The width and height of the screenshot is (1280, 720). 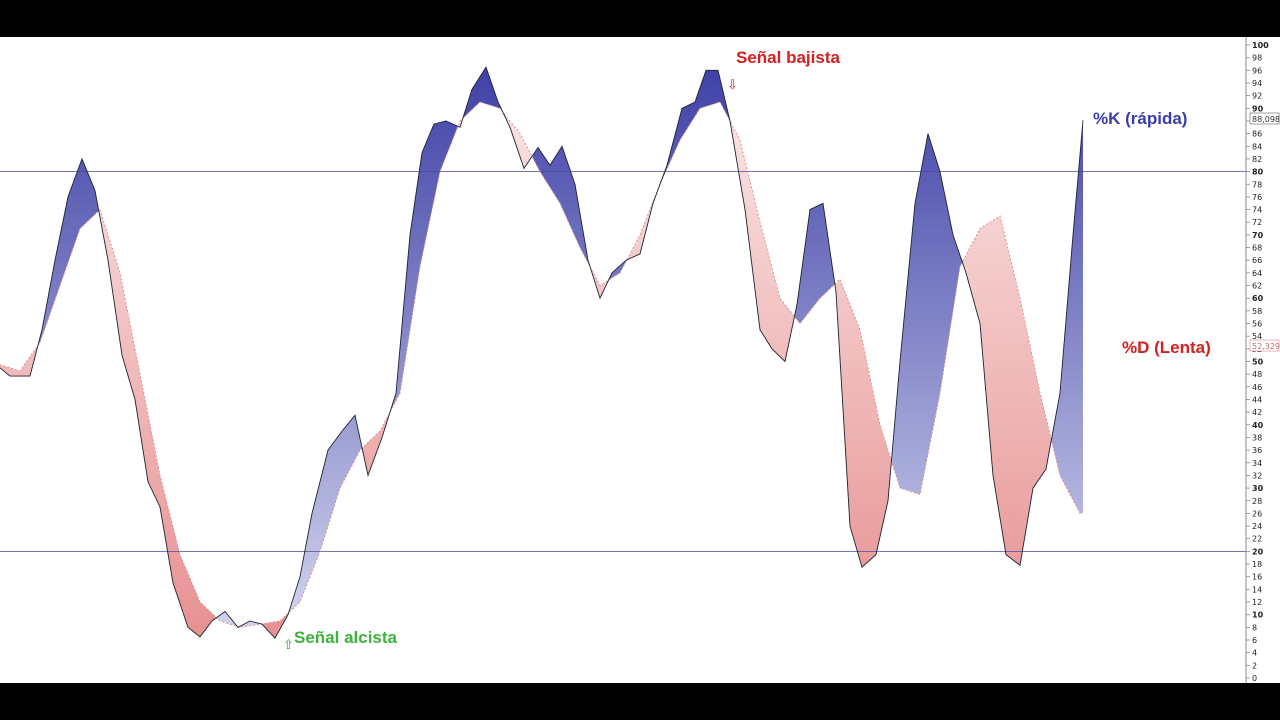 What do you see at coordinates (732, 85) in the screenshot?
I see `bearish-arrow-icon: ⇩` at bounding box center [732, 85].